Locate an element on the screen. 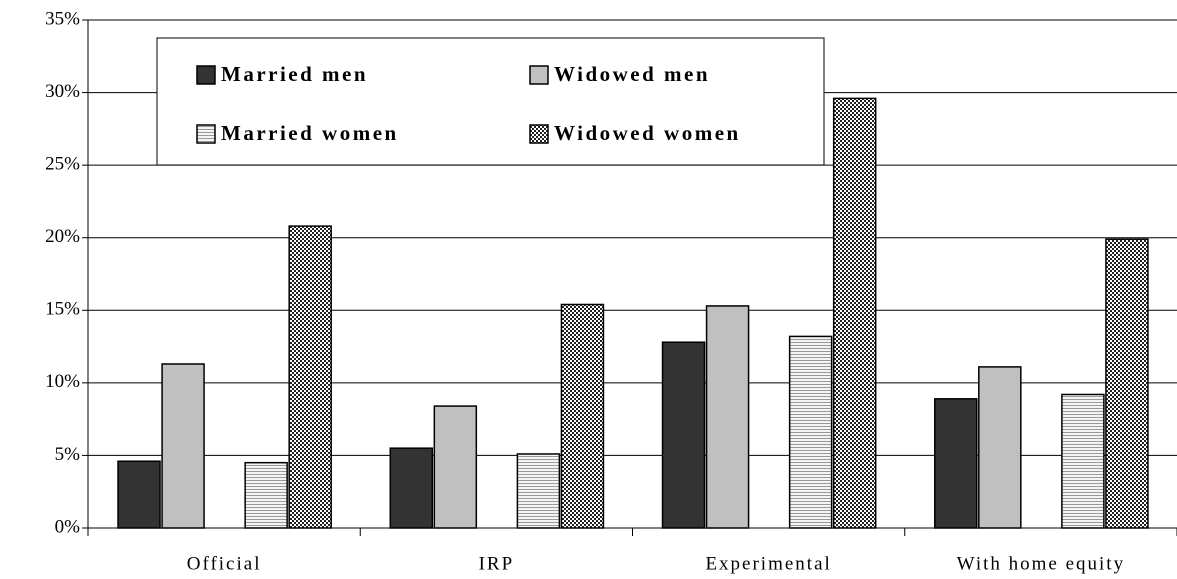  y-tick-label: 10% is located at coordinates (62, 381).